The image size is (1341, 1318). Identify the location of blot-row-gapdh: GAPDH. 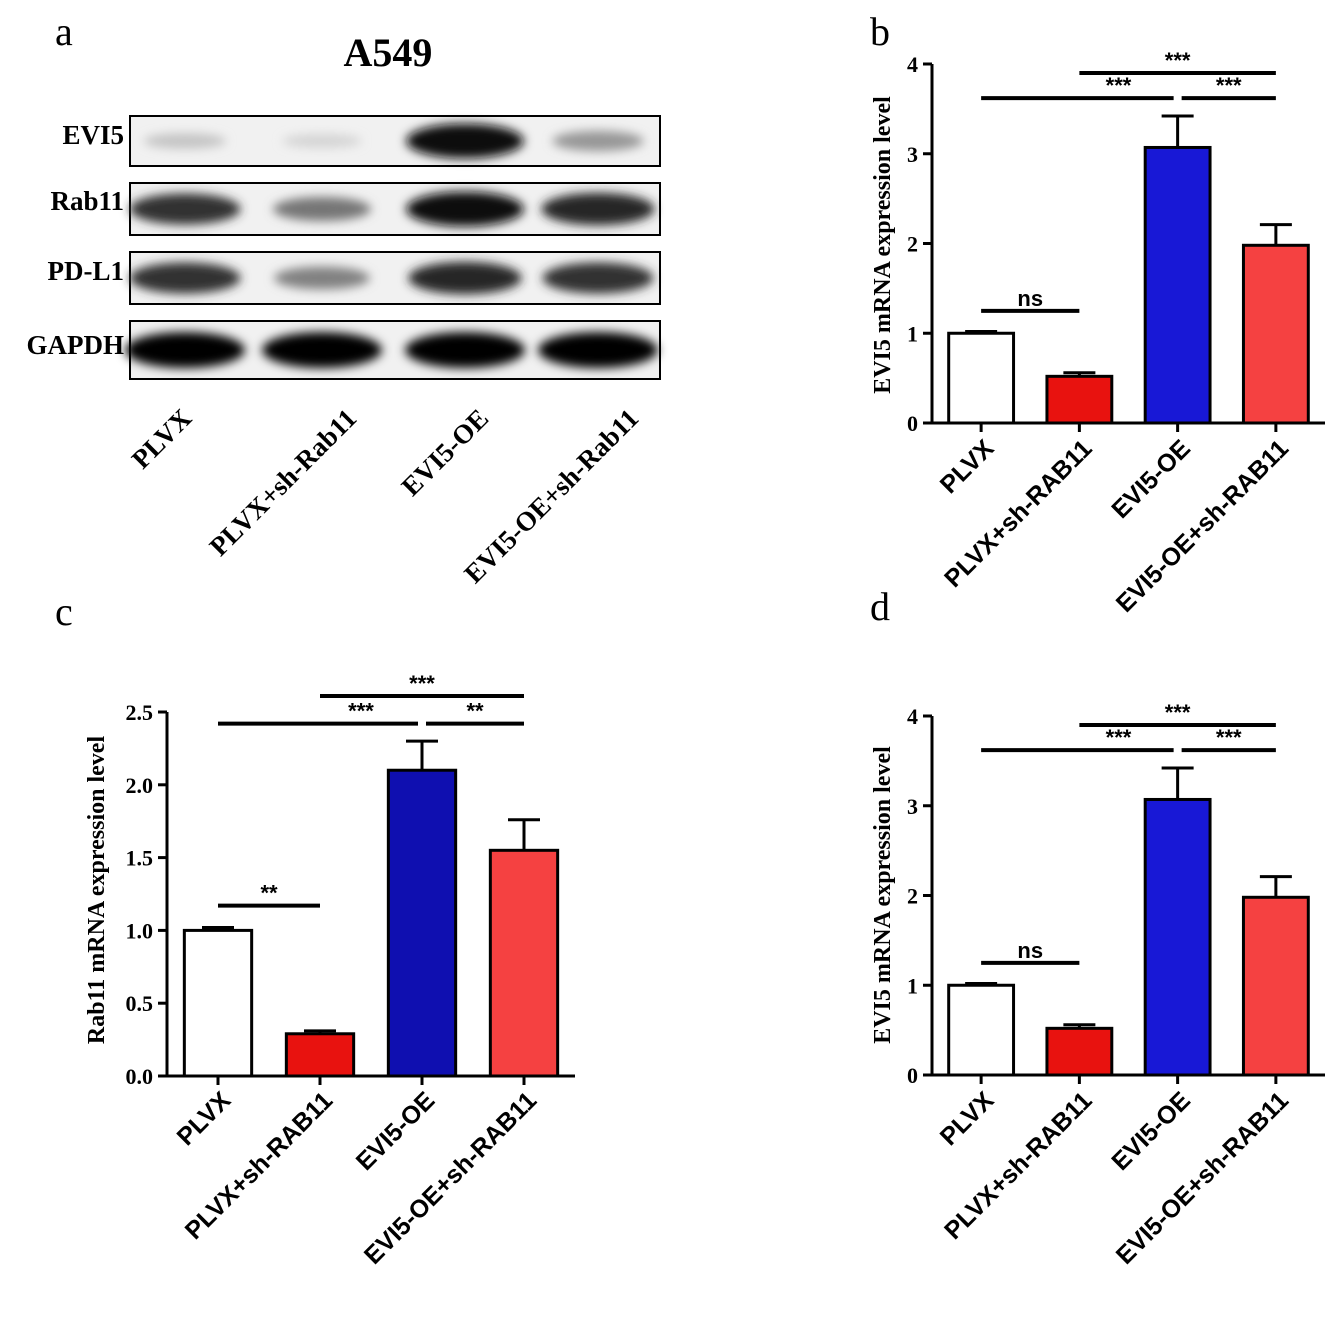
(344, 350).